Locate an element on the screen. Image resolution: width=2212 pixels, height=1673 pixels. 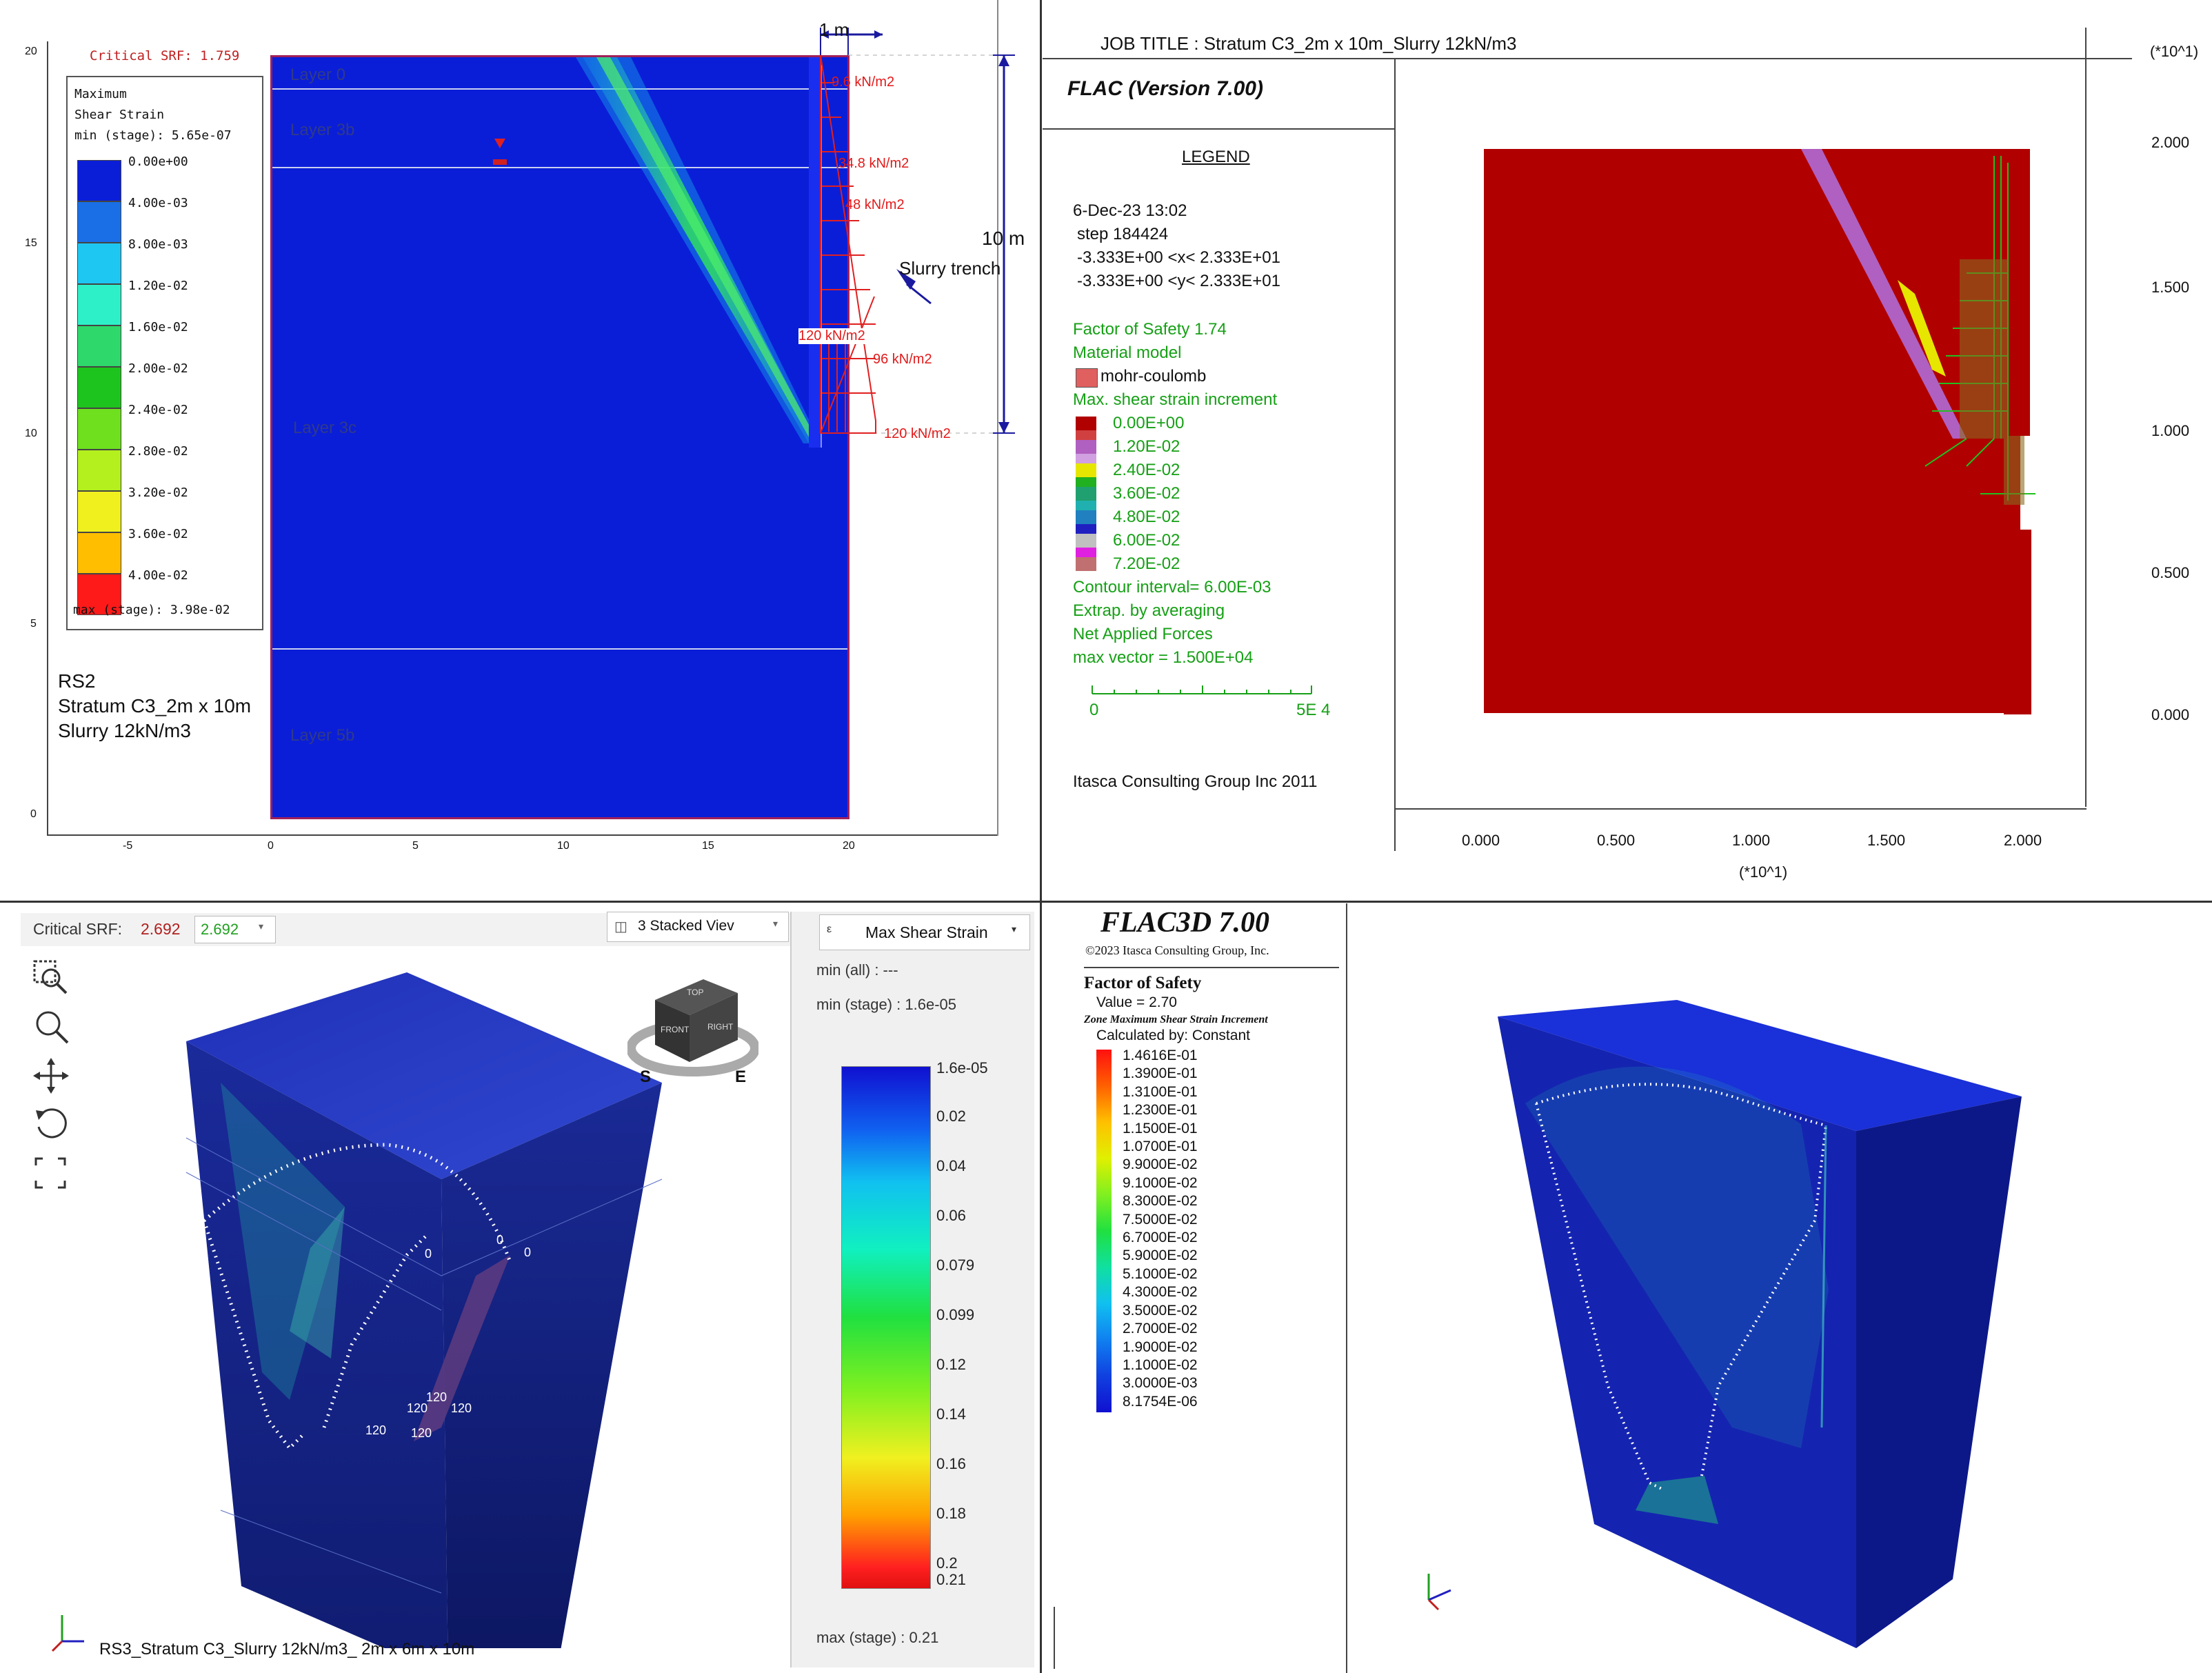
colorbar-label: 0.2 is located at coordinates (947, 1563).